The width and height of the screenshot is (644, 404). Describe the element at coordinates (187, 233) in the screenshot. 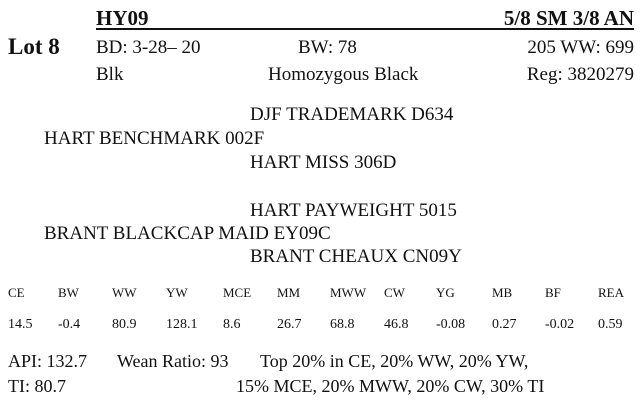

I see `dam: BRANT BLACKCAP MAID EY09C` at that location.